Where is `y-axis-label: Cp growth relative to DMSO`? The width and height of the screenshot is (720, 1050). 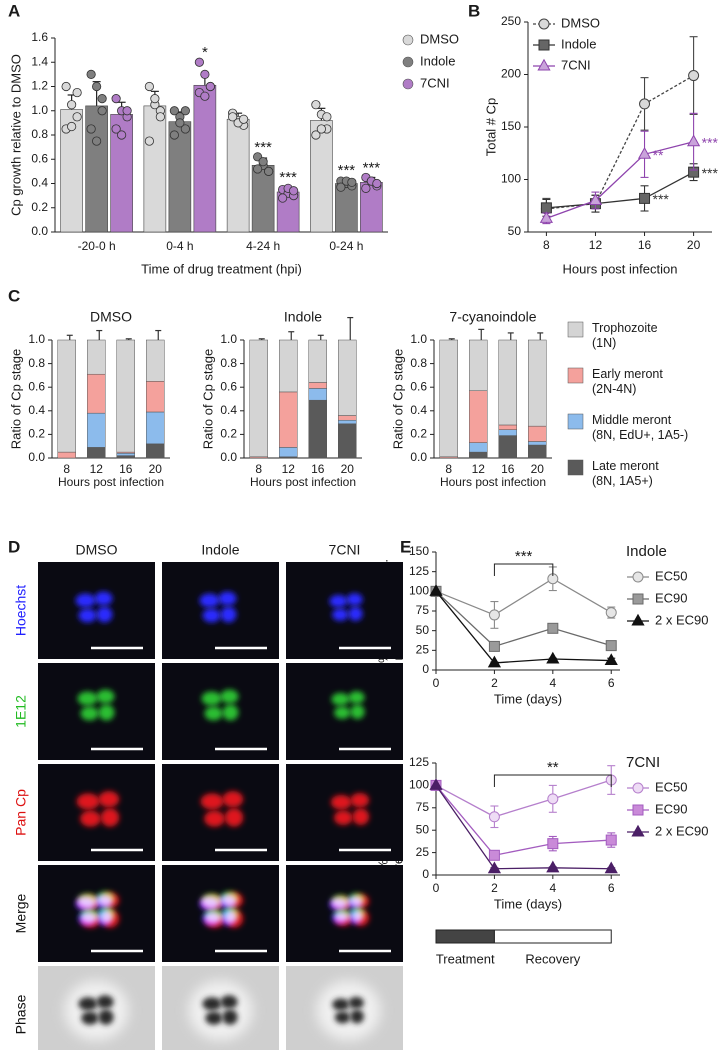 y-axis-label: Cp growth relative to DMSO is located at coordinates (15, 135).